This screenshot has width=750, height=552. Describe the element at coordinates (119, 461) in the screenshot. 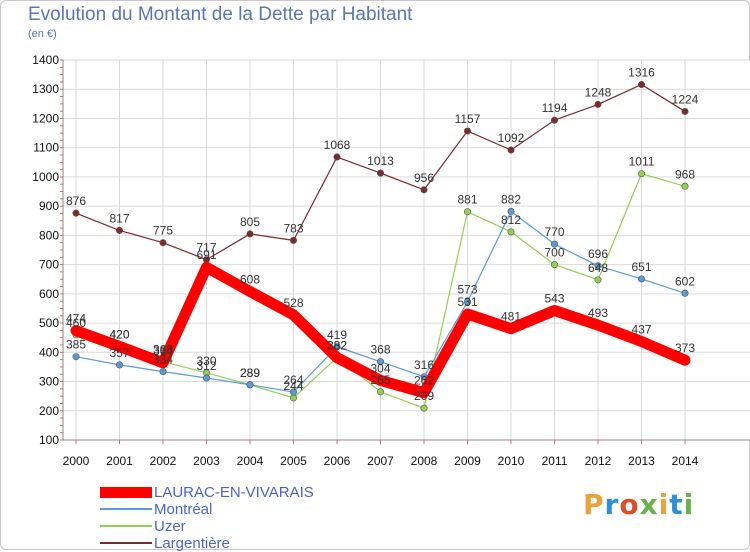

I see `x-tick-label: 2001` at that location.